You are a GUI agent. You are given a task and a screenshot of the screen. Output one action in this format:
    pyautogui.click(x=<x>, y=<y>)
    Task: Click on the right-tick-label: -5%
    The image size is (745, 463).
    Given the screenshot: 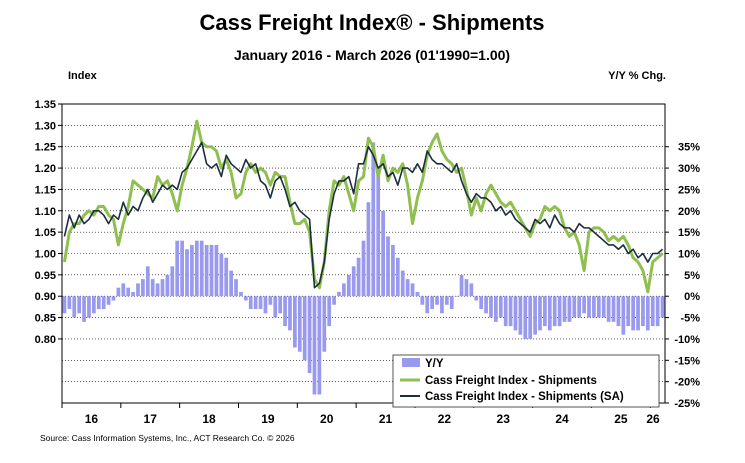 What is the action you would take?
    pyautogui.click(x=690, y=319)
    